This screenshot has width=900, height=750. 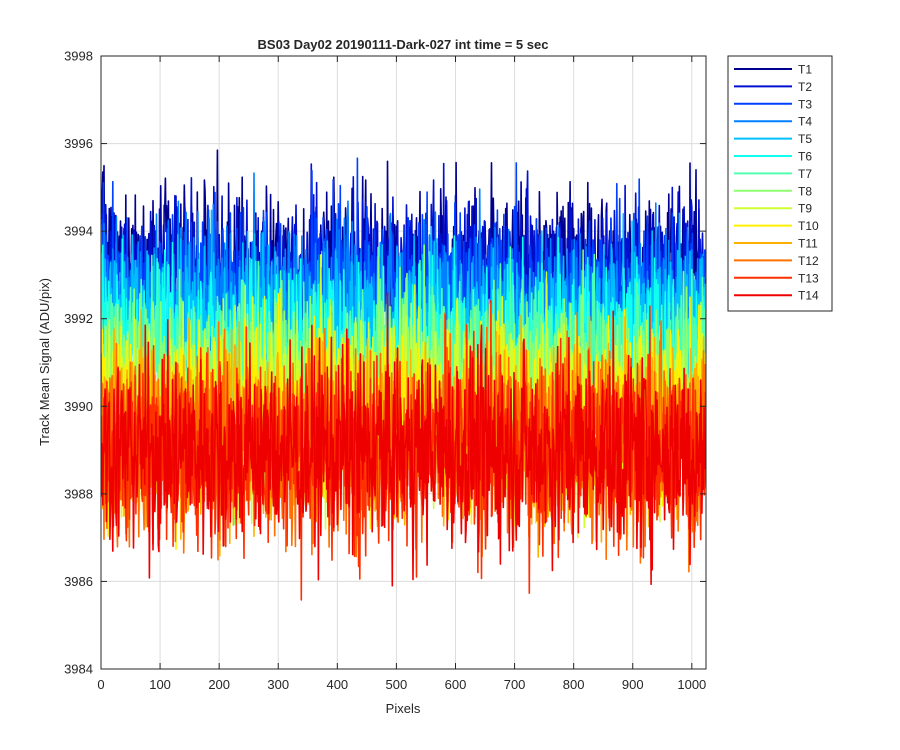 I want to click on legend-label-t10: T10, so click(x=808, y=226).